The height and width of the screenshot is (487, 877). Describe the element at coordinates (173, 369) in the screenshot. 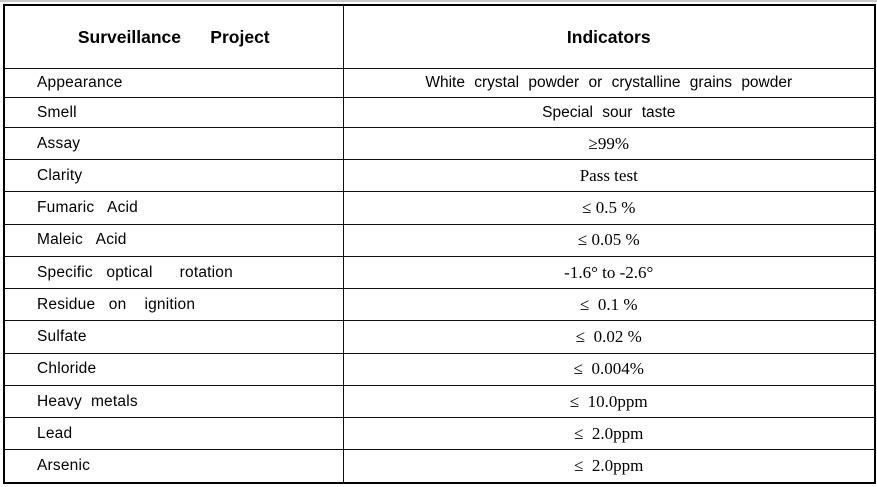

I see `project-cell: Chloride` at that location.